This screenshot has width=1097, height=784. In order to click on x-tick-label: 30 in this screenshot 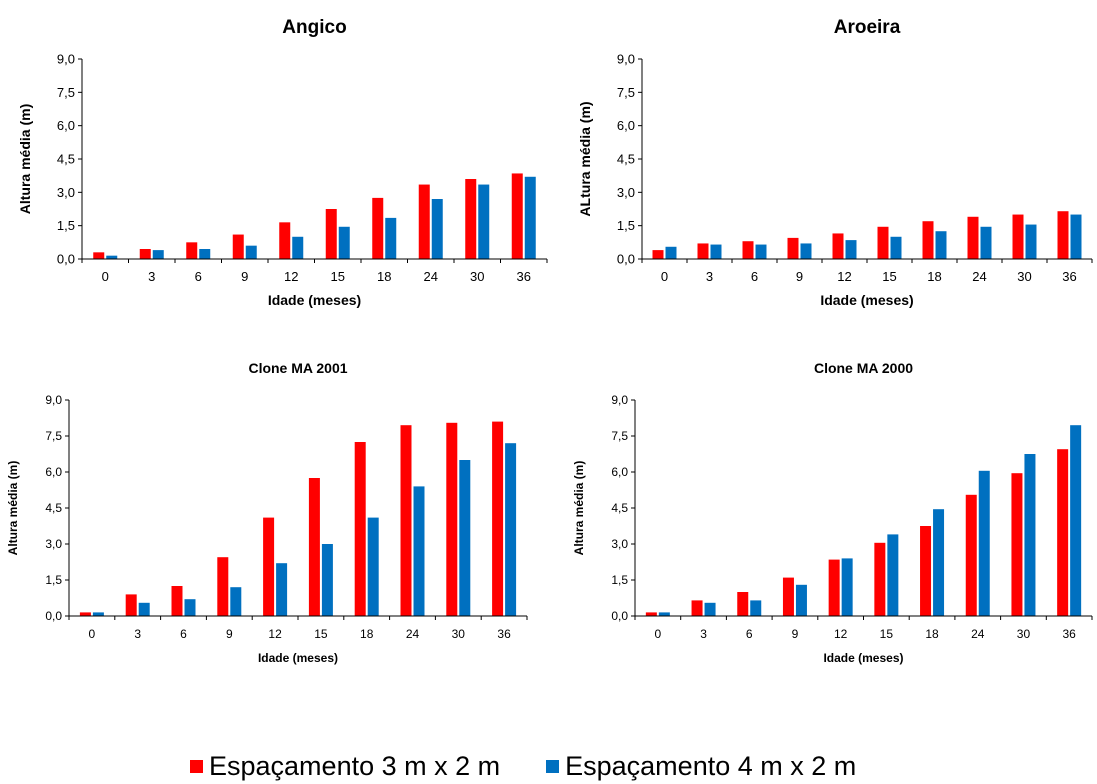, I will do `click(1024, 276)`.